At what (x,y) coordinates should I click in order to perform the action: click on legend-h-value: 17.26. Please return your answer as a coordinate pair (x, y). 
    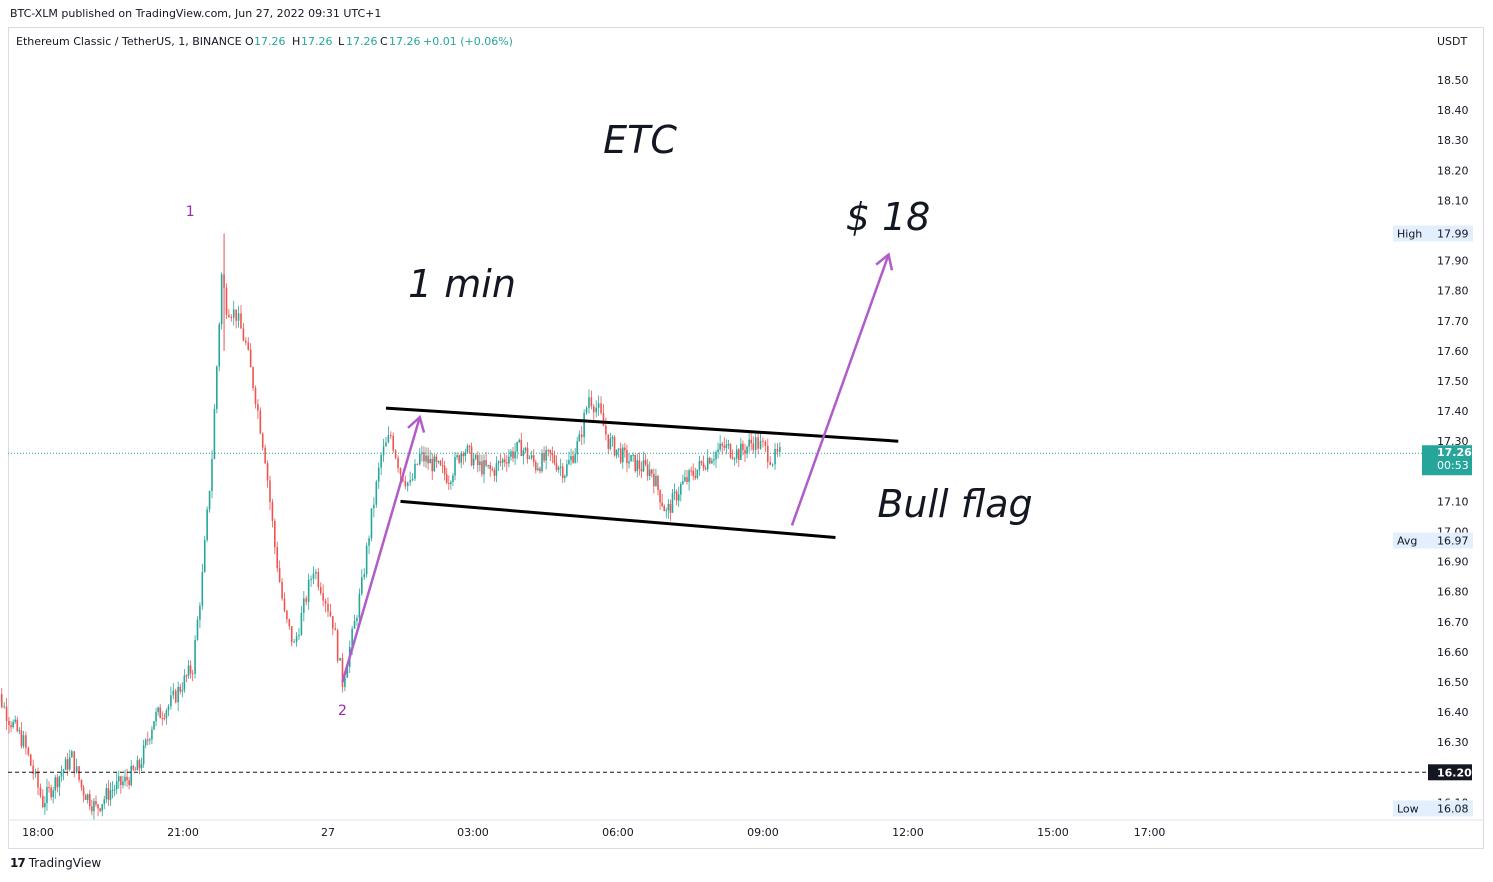
    Looking at the image, I should click on (317, 41).